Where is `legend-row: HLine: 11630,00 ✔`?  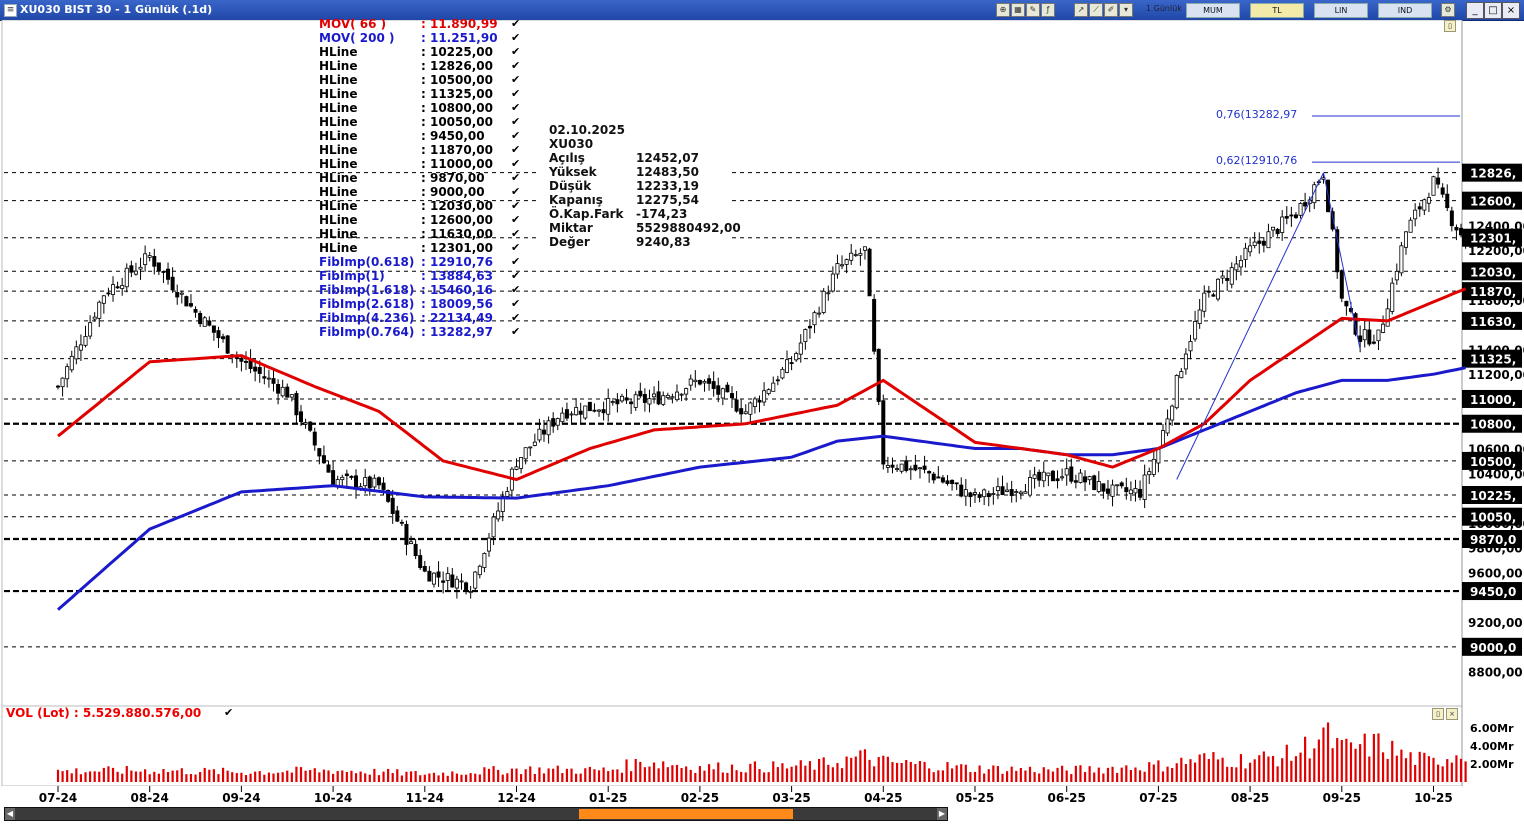
legend-row: HLine: 11630,00 ✔ is located at coordinates (424, 234).